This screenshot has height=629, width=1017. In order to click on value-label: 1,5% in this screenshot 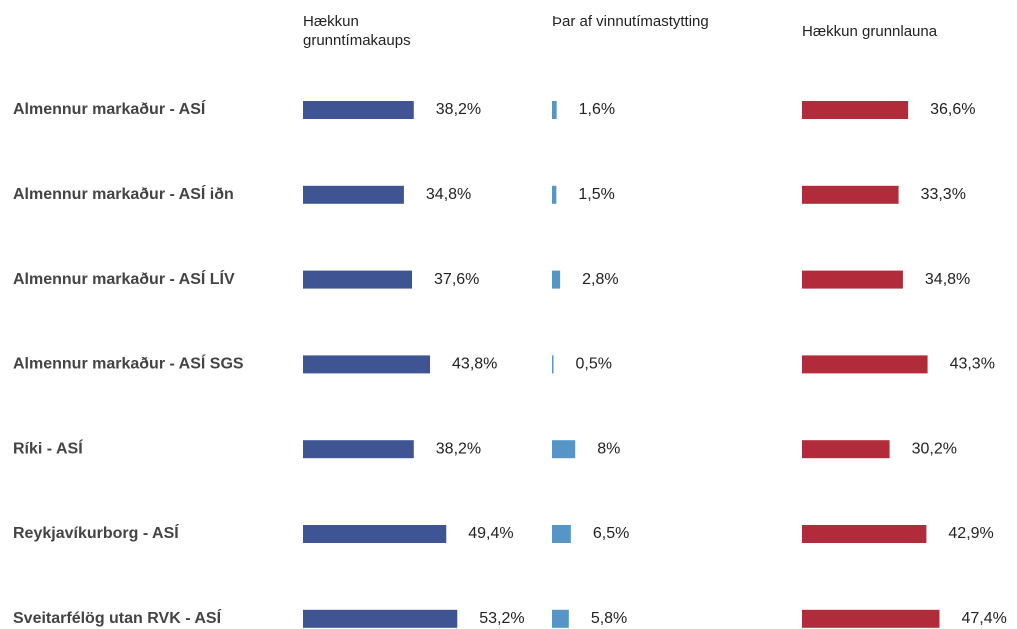, I will do `click(596, 194)`.